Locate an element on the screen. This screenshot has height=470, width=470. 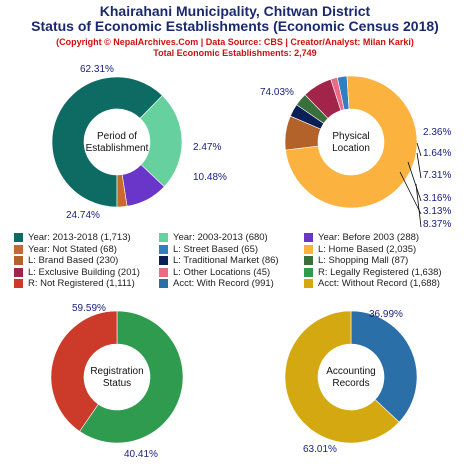
legend-label: L: Other Locations (45) is located at coordinates (222, 272).